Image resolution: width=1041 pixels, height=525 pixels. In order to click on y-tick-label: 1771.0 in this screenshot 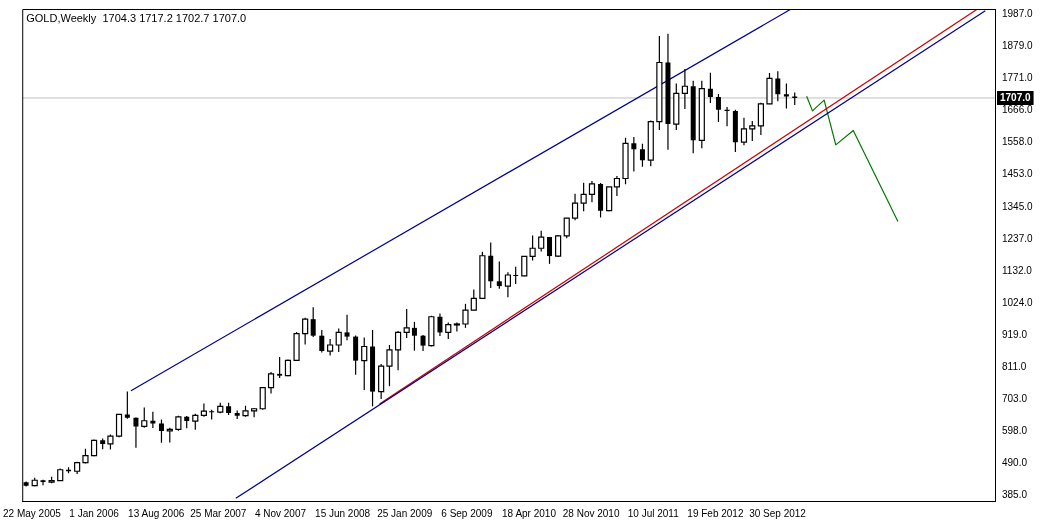, I will do `click(1018, 78)`.